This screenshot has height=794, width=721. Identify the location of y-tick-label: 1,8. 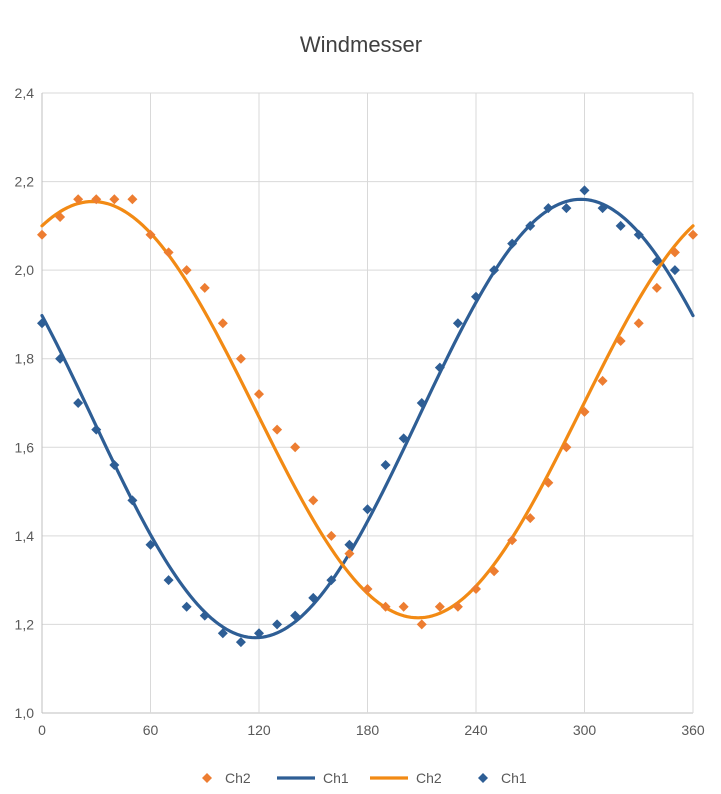
(25, 359).